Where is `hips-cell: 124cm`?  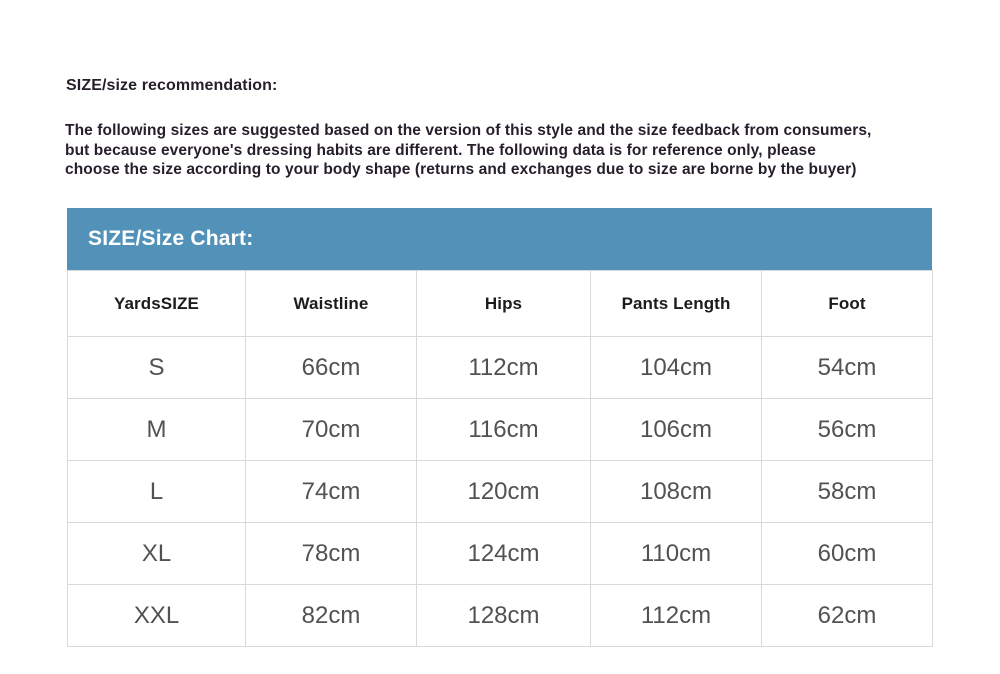
hips-cell: 124cm is located at coordinates (503, 553).